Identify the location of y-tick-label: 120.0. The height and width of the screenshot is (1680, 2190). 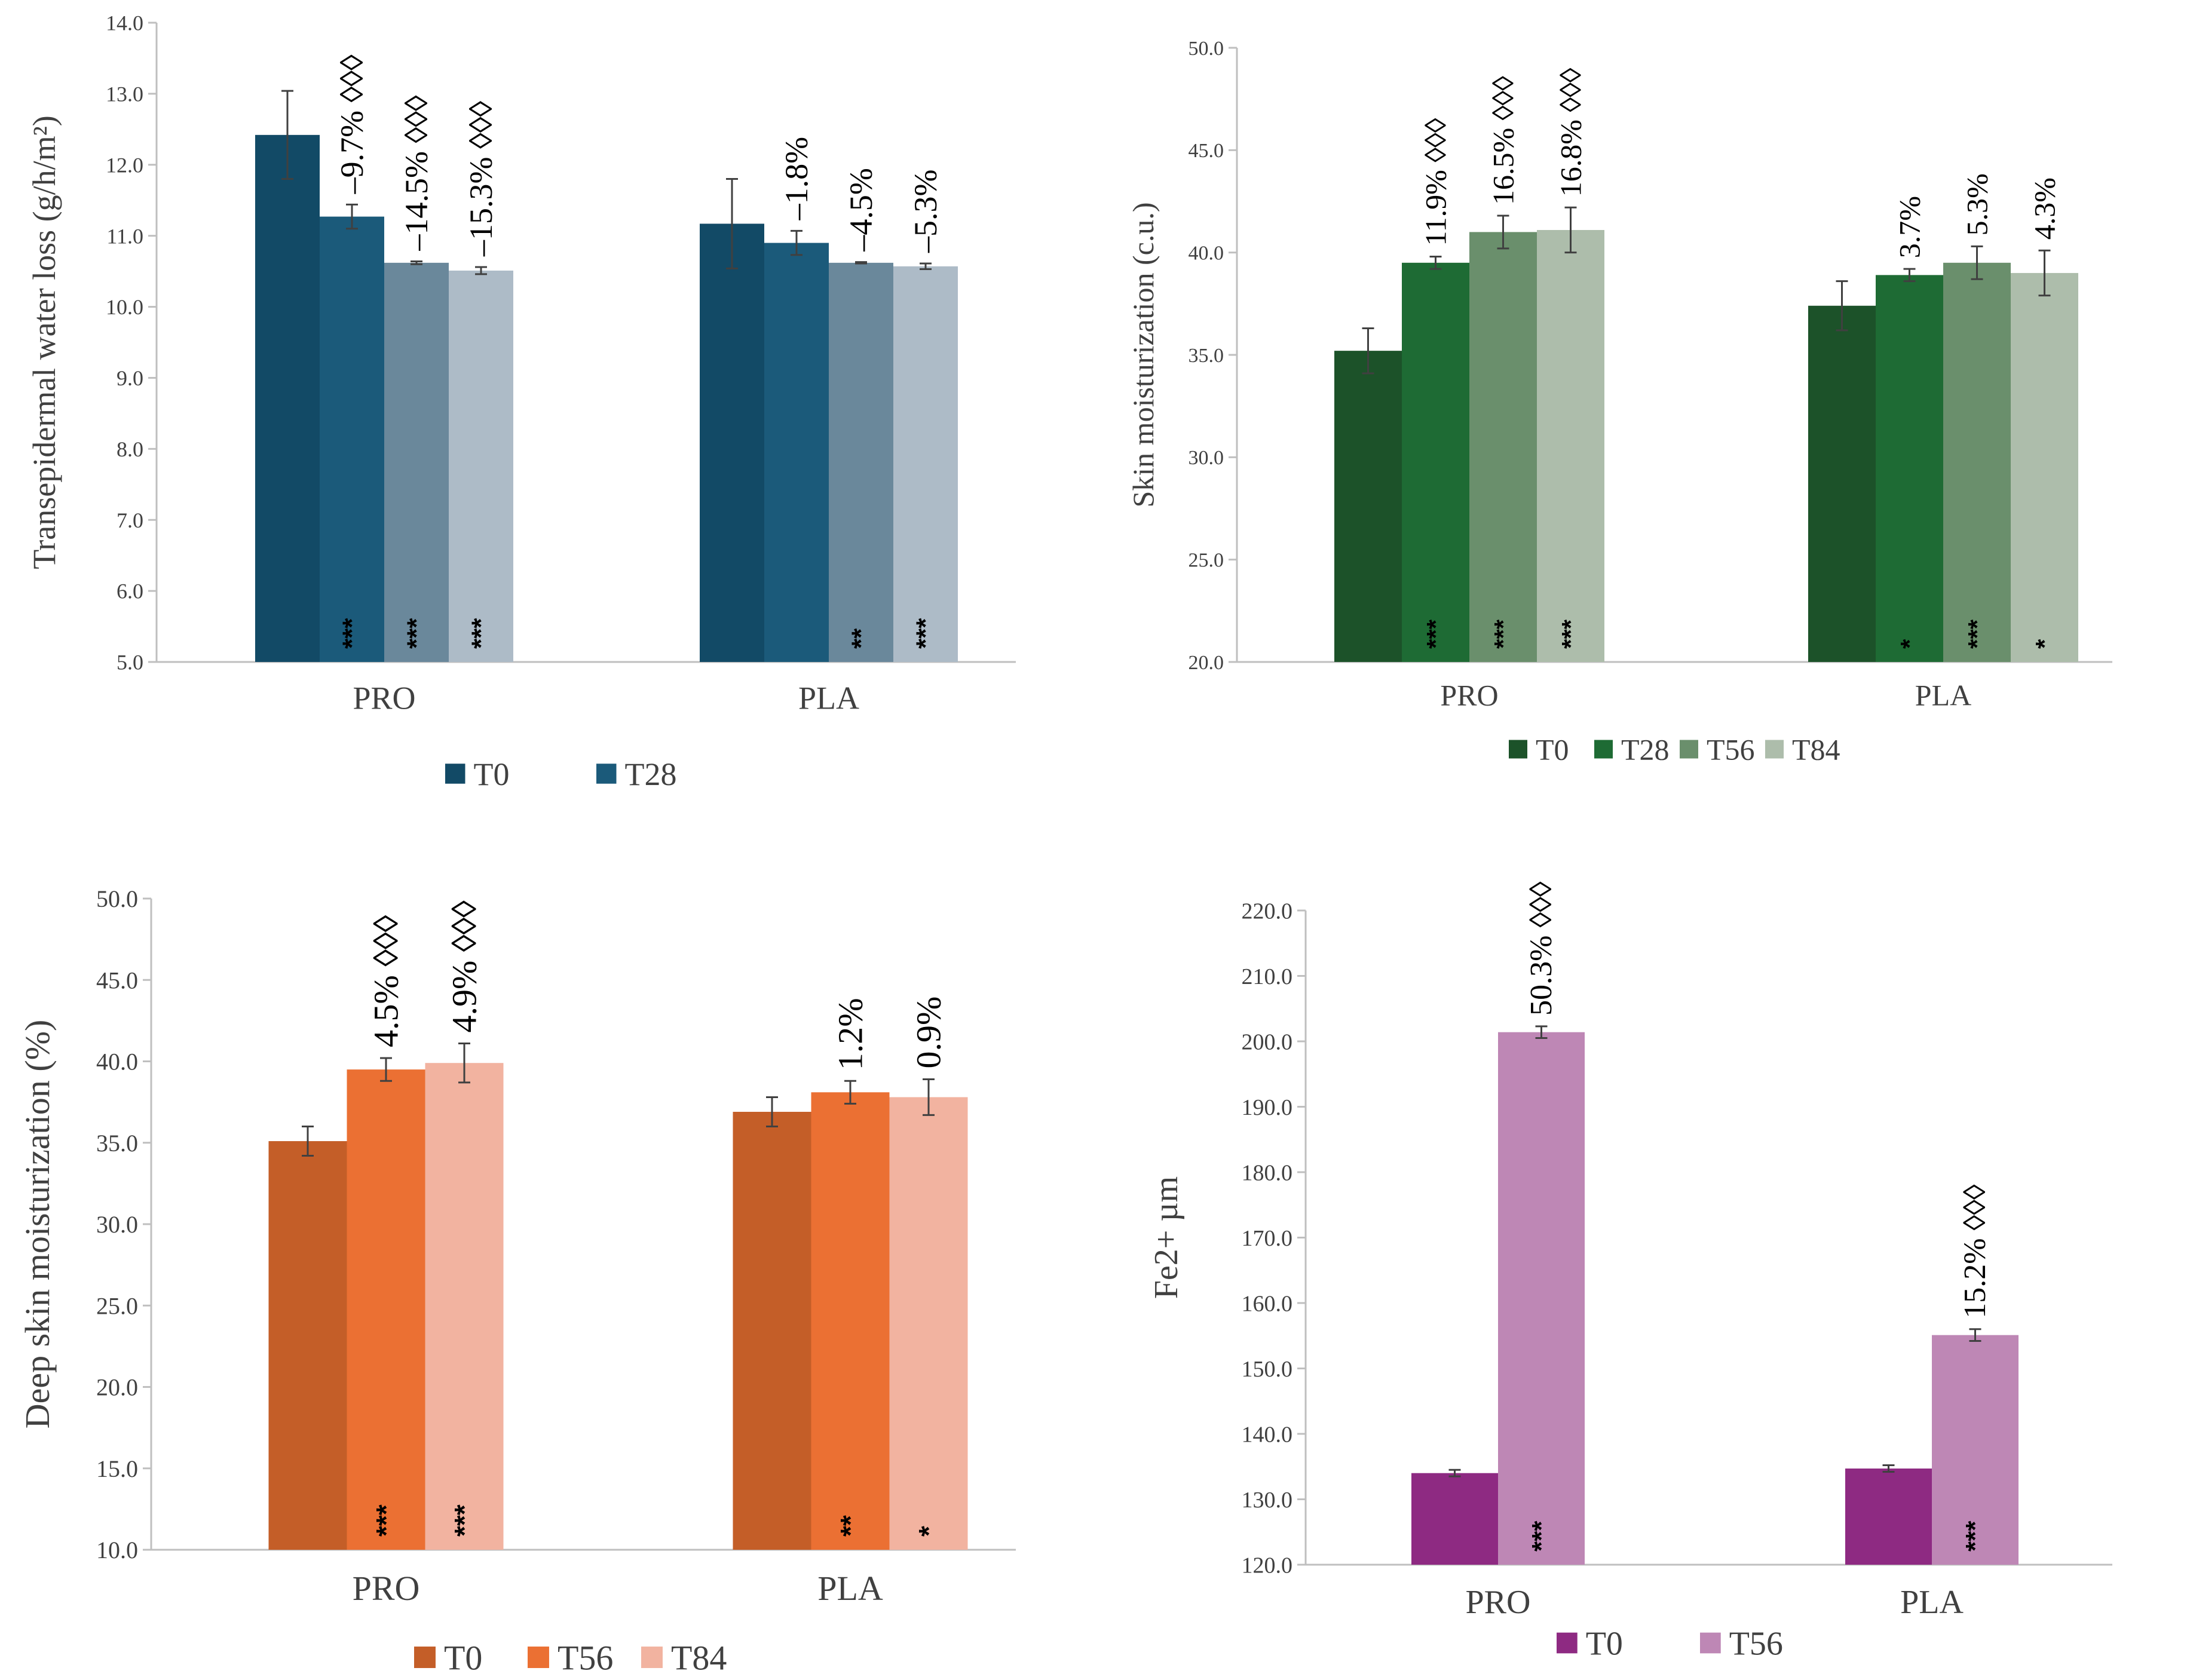
(1267, 1565).